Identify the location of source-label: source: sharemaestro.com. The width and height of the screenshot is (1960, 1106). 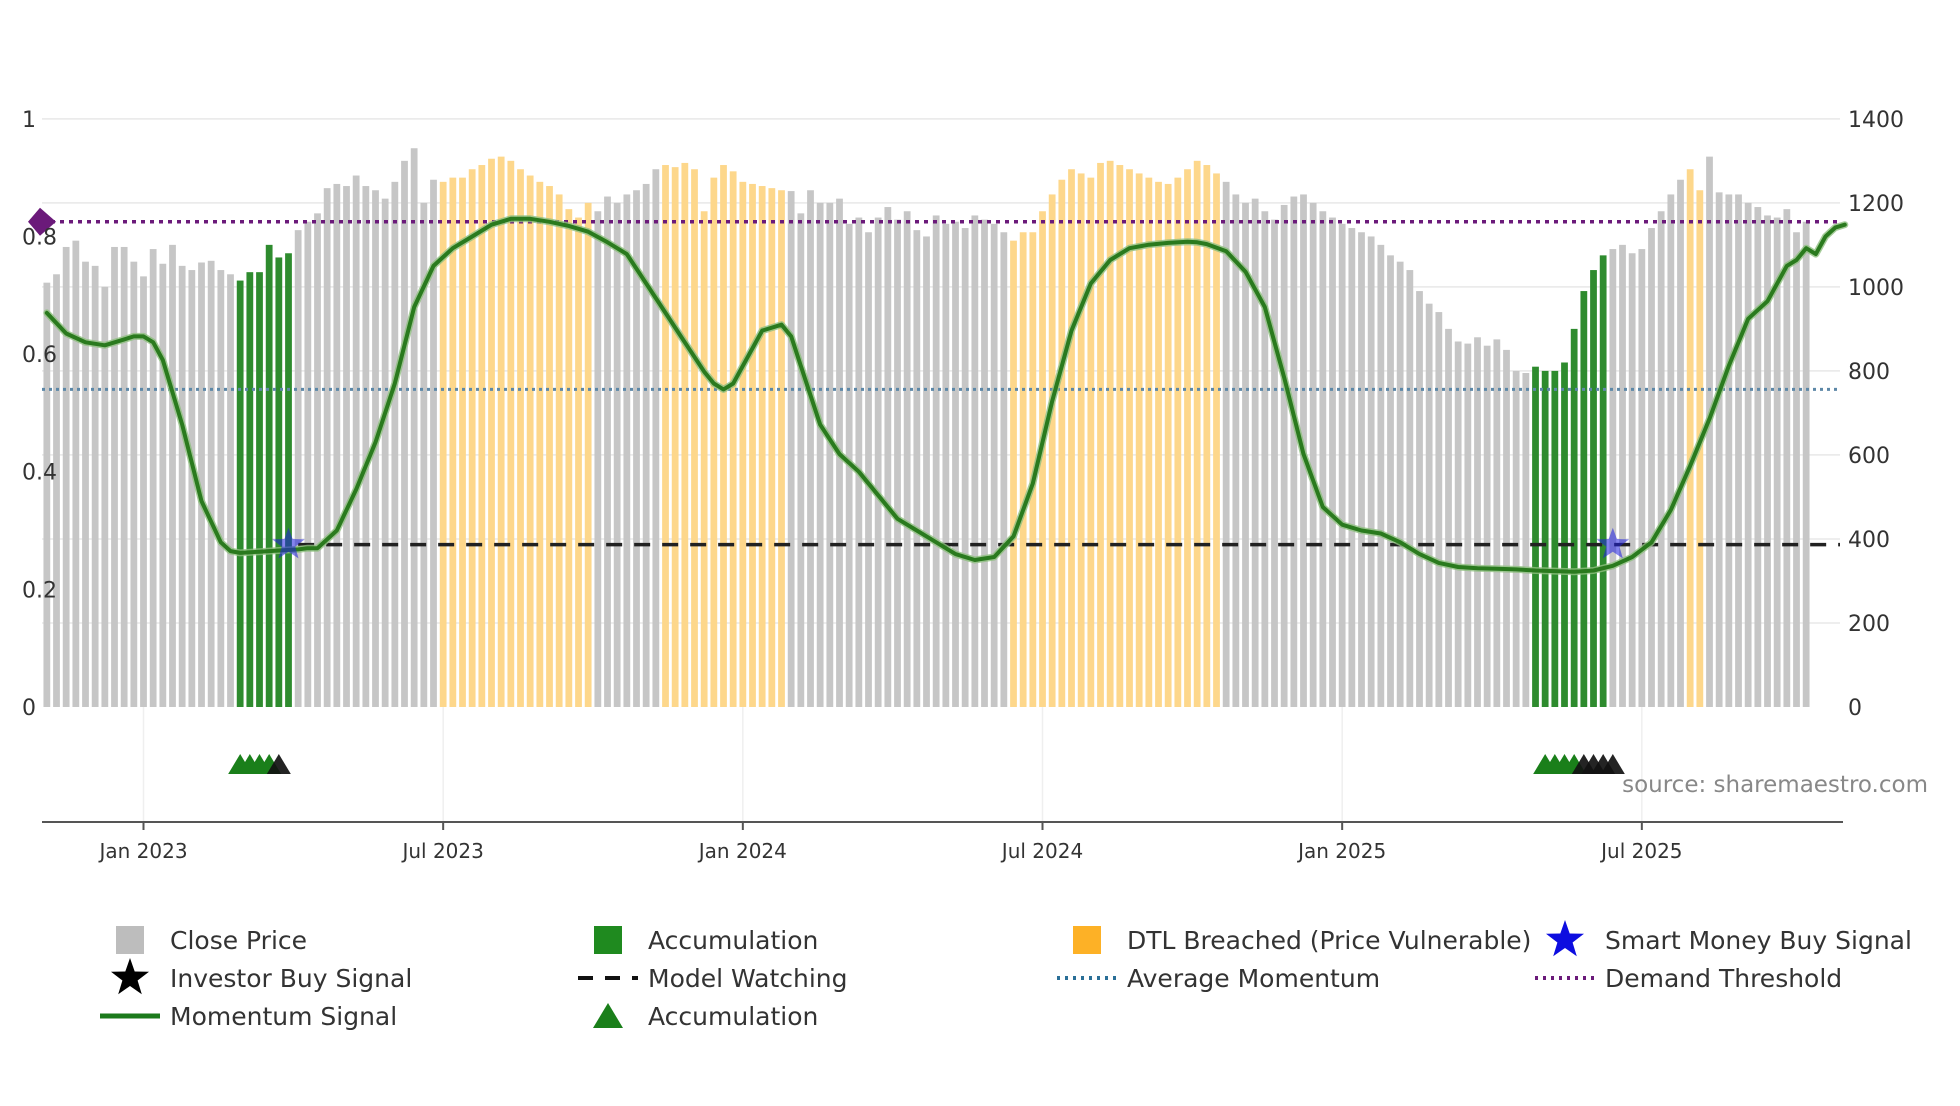
(1775, 785).